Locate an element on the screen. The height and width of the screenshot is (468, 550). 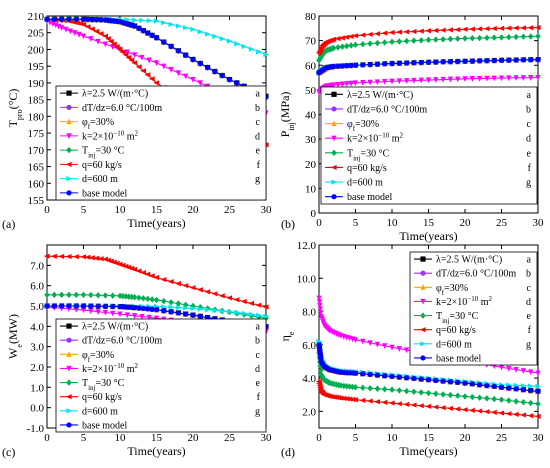
y-axis-label-part: P is located at coordinates (285, 133).